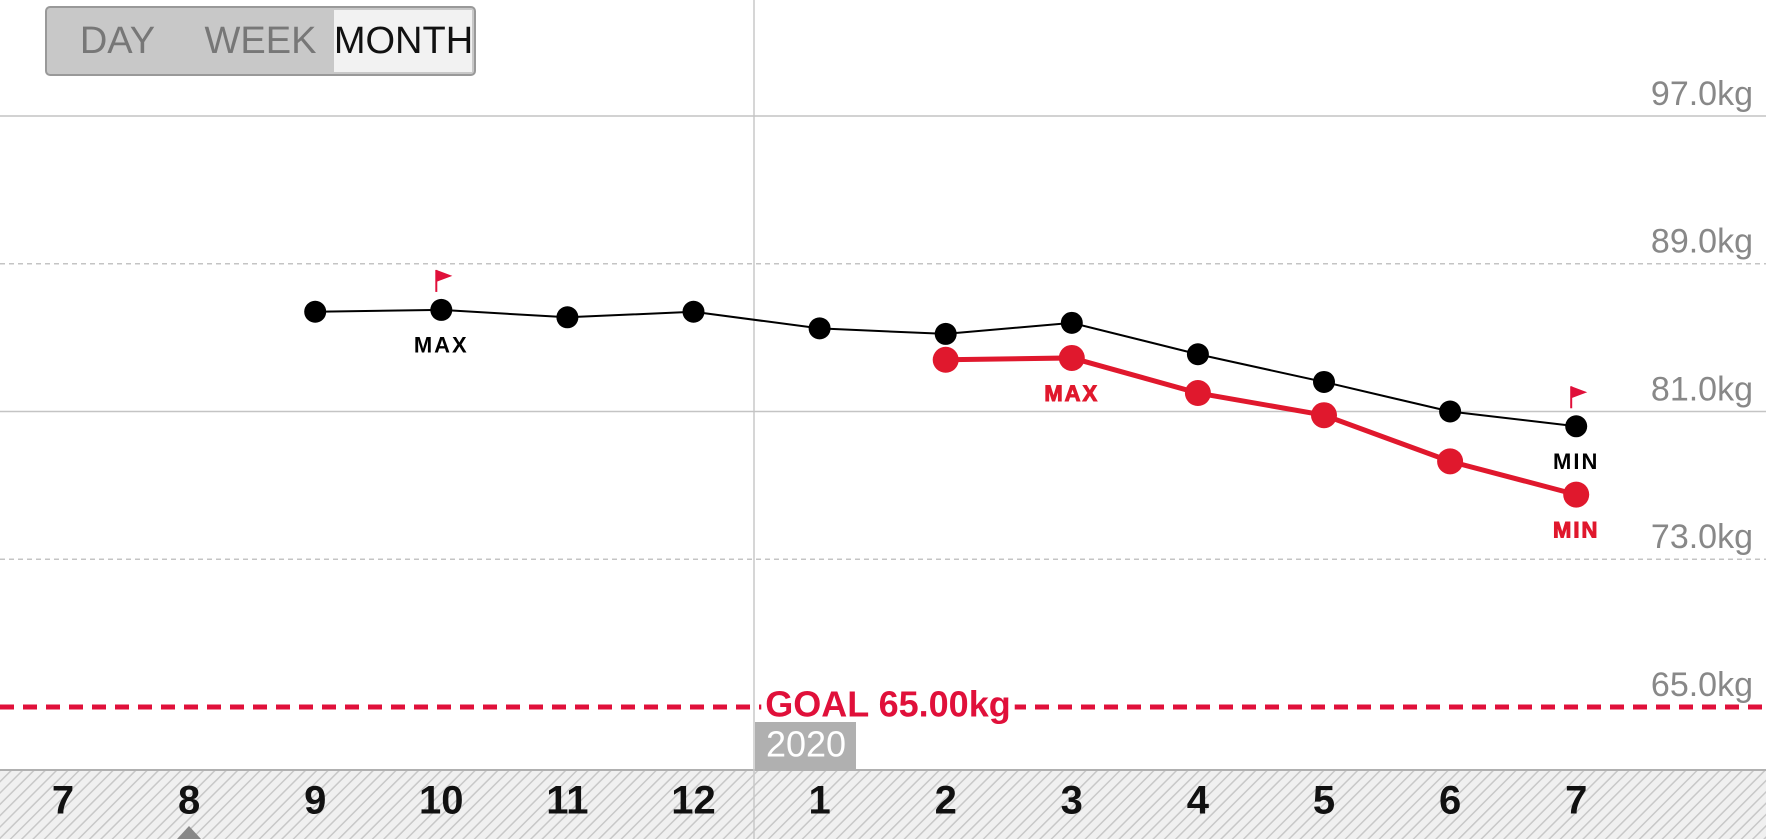  I want to click on x-tick-label: 8, so click(189, 801).